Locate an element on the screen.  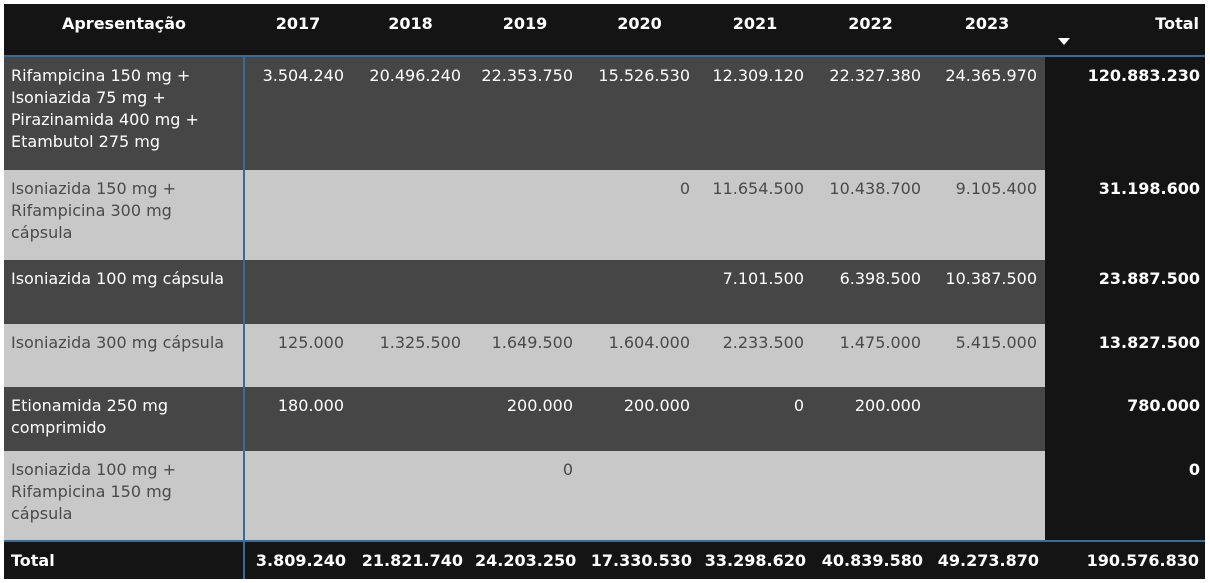
row-label: Isoniazida 300 mg cápsula is located at coordinates (124, 355).